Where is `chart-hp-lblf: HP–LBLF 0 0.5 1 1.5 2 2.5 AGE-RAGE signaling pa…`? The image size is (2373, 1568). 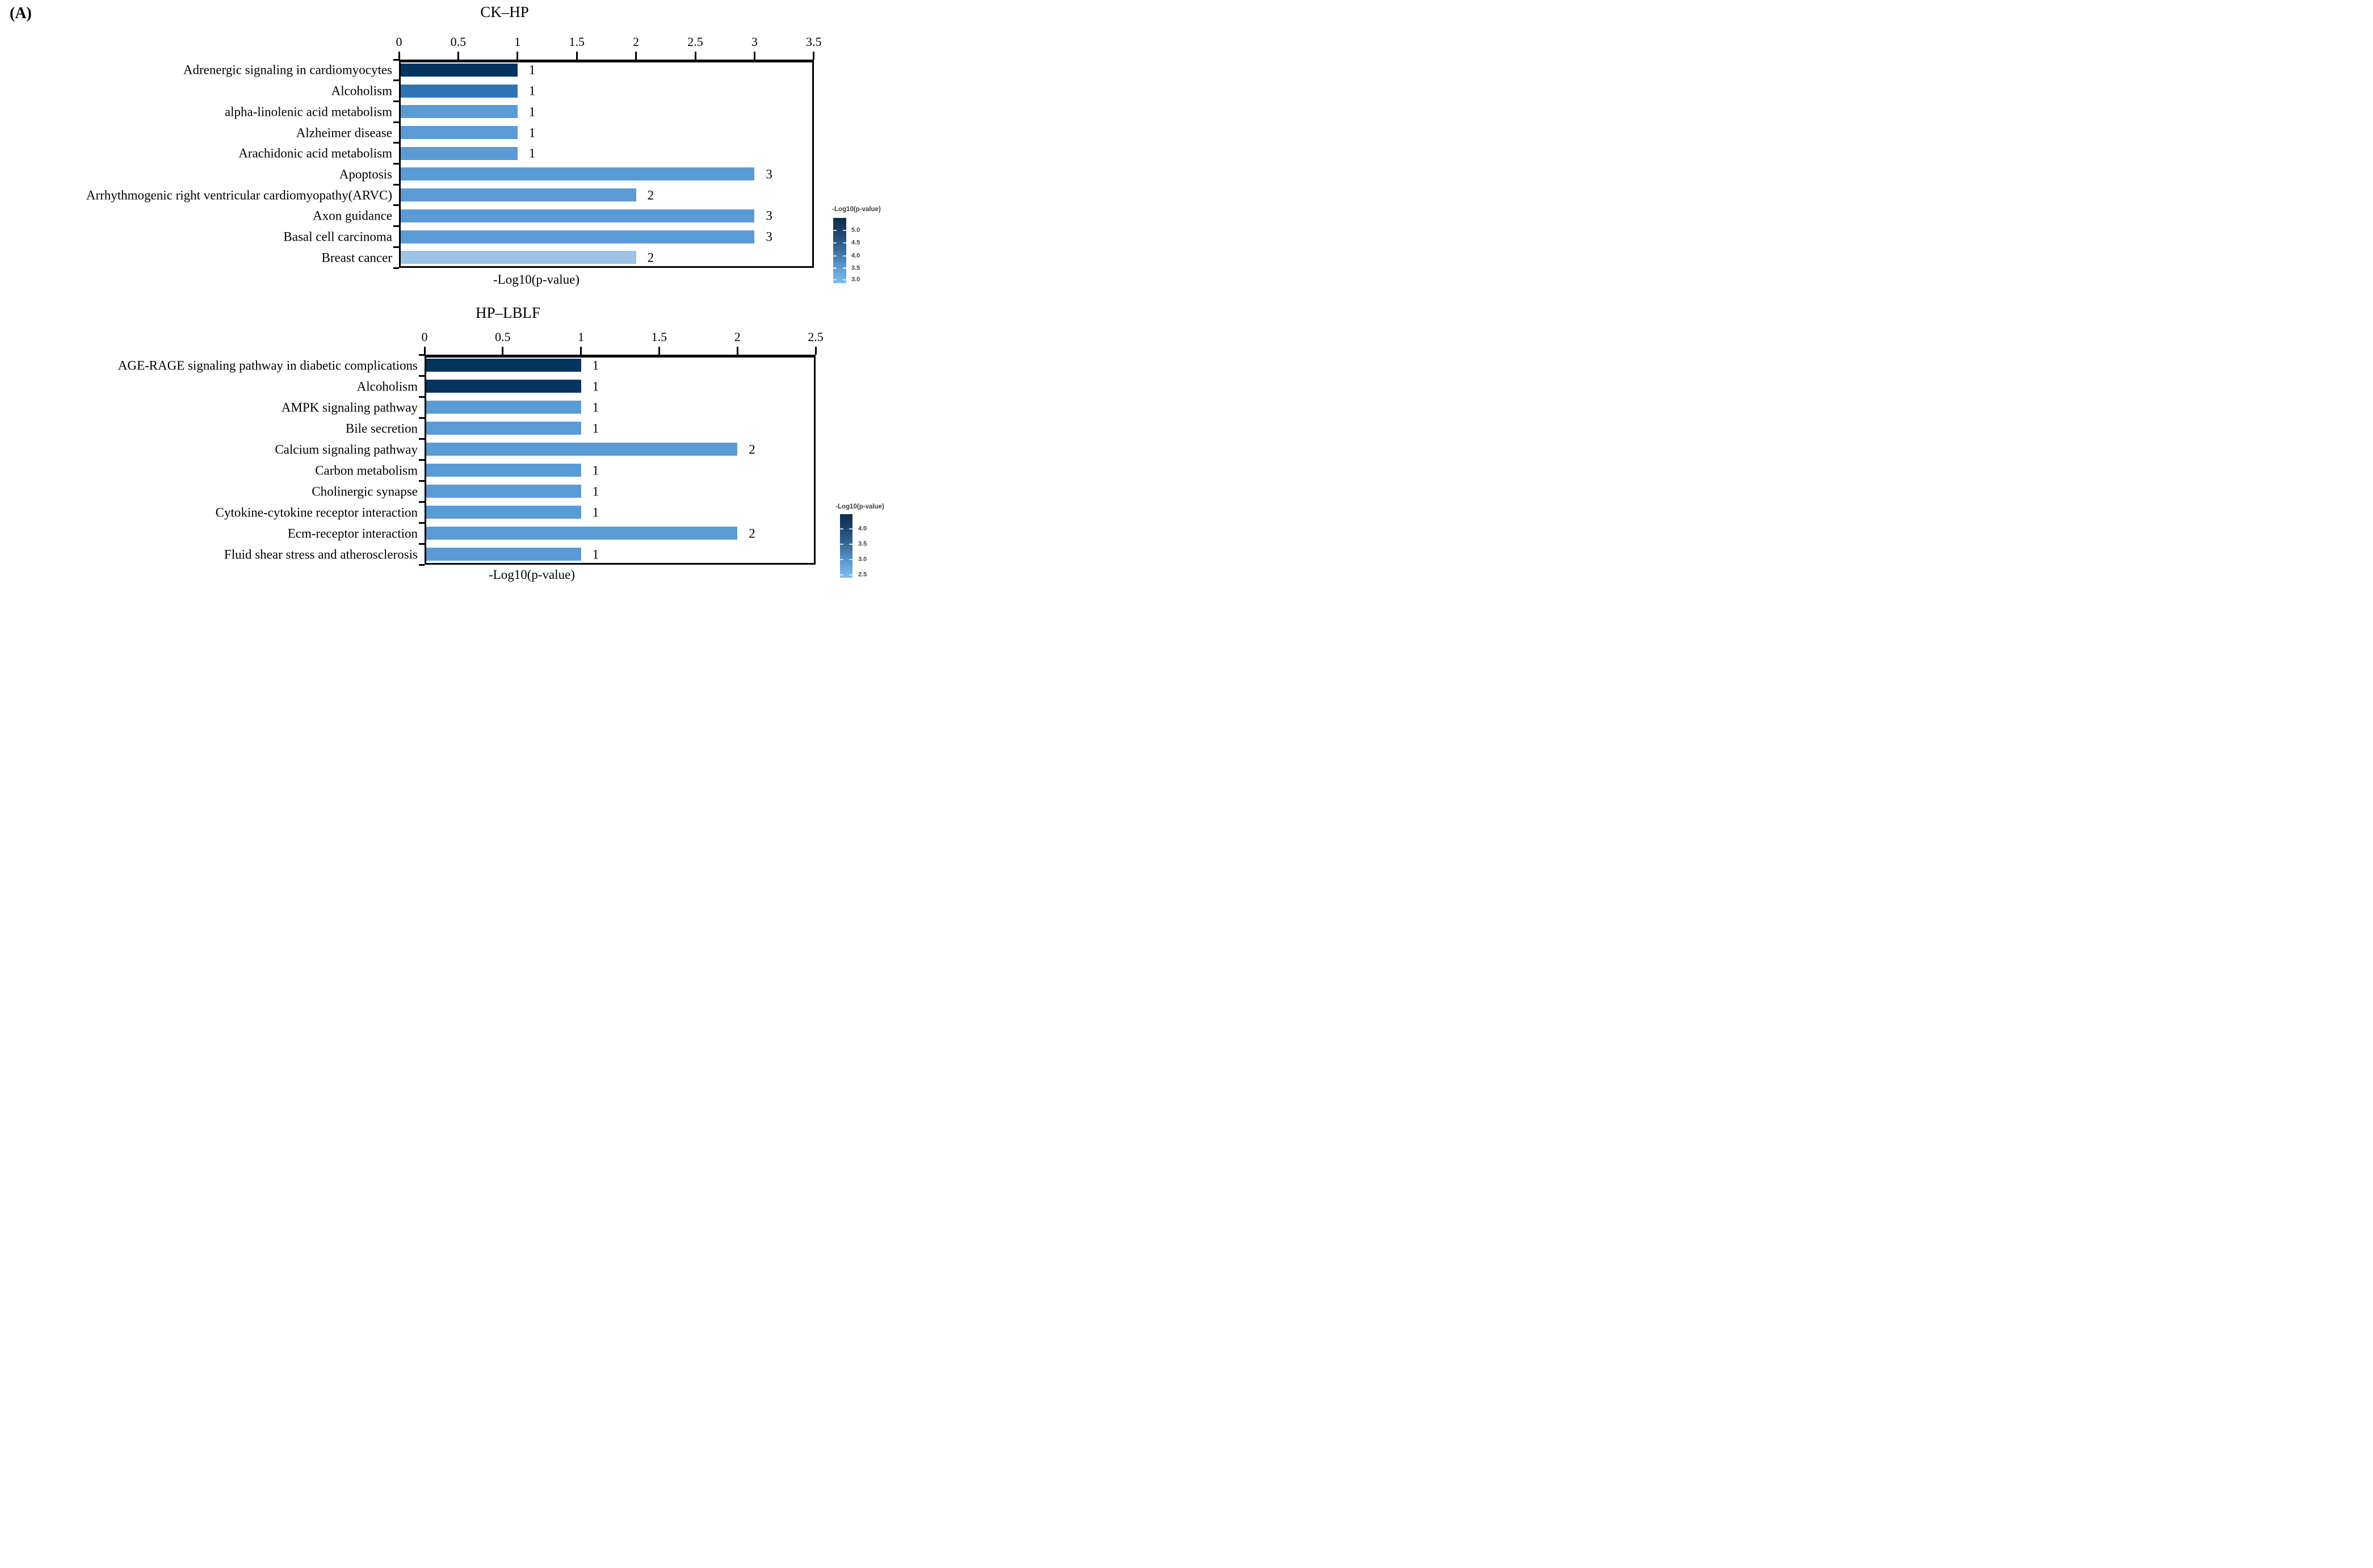 chart-hp-lblf: HP–LBLF 0 0.5 1 1.5 2 2.5 AGE-RAGE signaling pa… is located at coordinates (445, 294).